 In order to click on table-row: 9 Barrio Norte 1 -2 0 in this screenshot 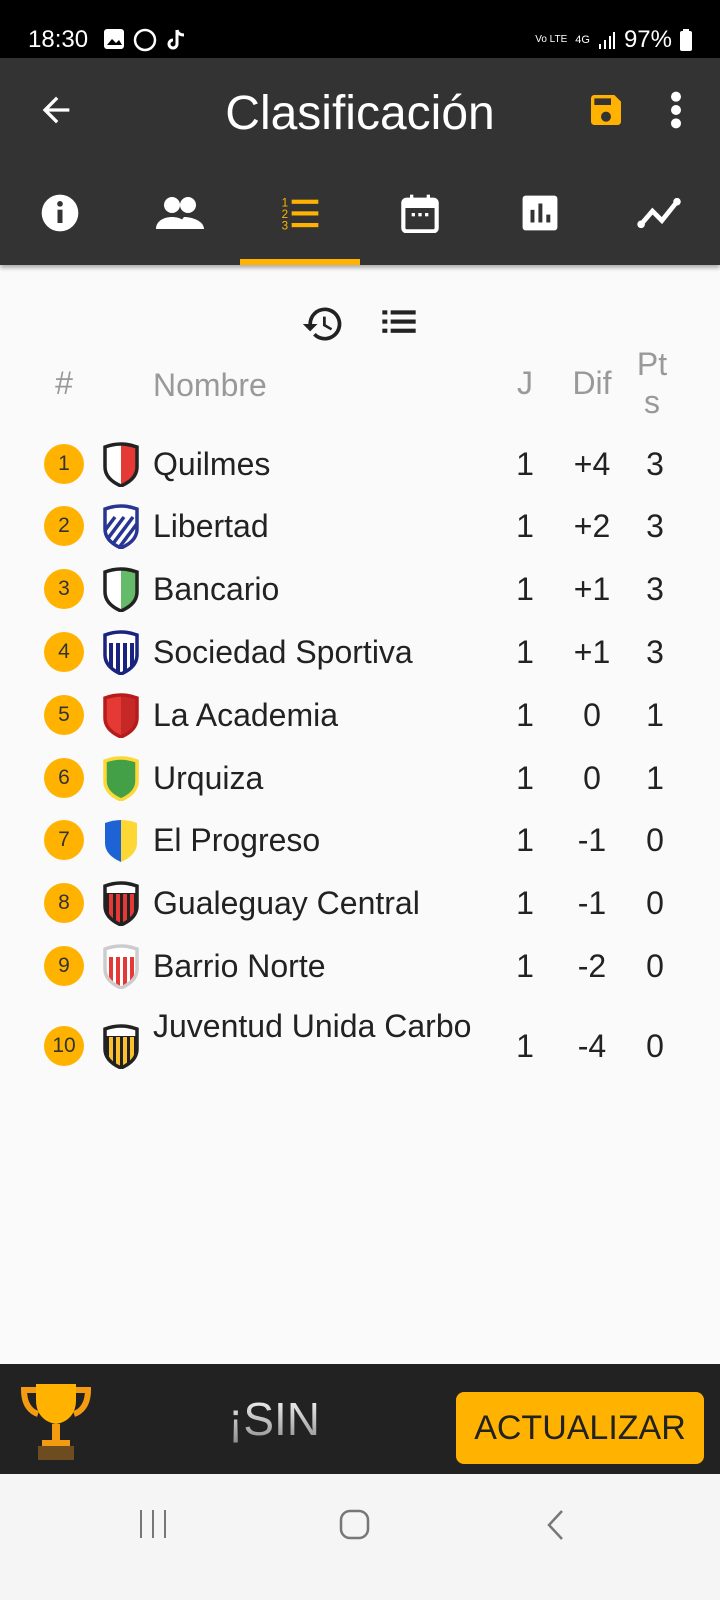, I will do `click(360, 966)`.